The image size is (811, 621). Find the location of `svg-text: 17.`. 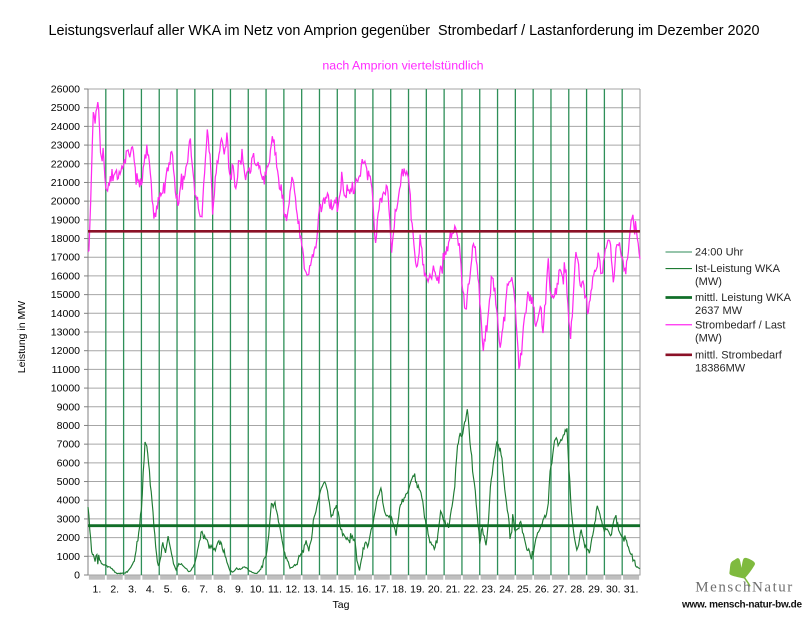

svg-text: 17. is located at coordinates (382, 590).